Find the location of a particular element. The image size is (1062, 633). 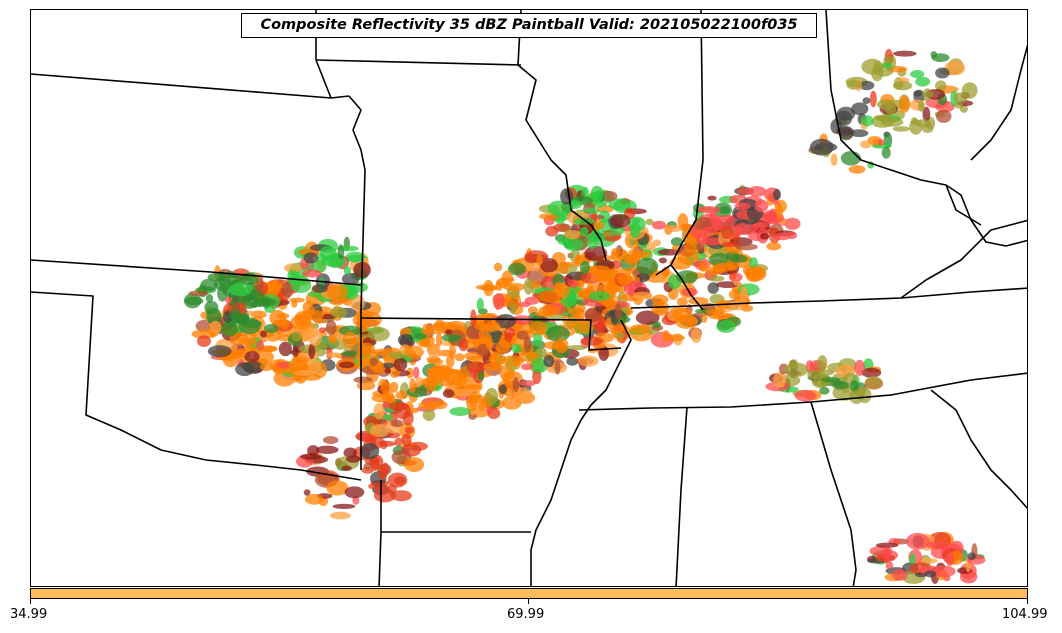

colorbar-mid-label: 69.99 is located at coordinates (526, 614).